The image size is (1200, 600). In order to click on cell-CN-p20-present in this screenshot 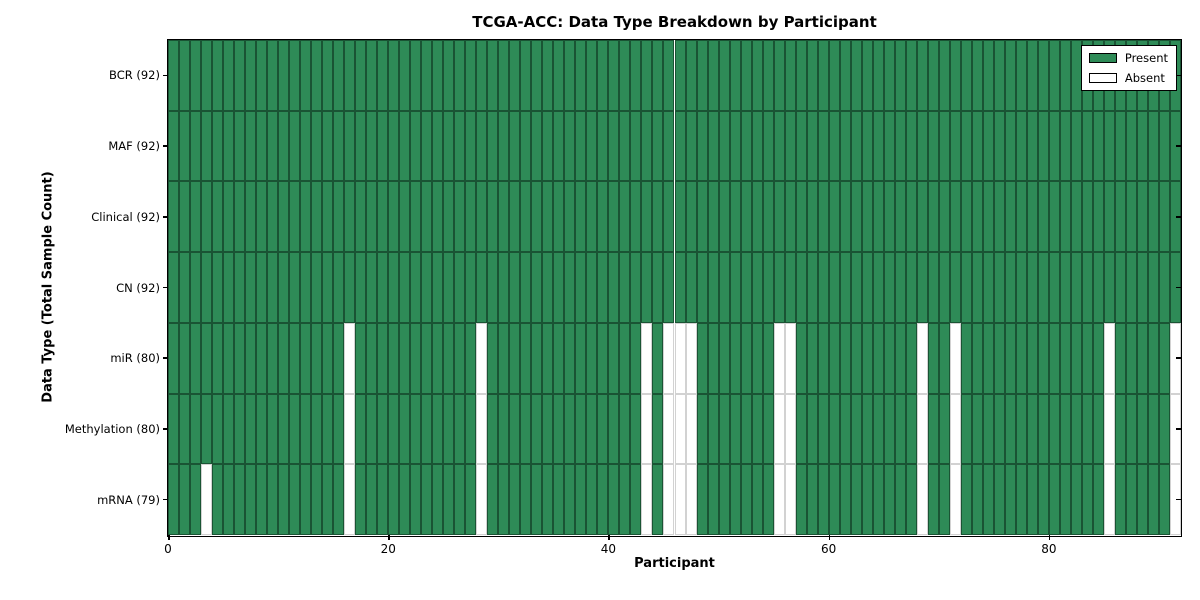, I will do `click(394, 287)`.